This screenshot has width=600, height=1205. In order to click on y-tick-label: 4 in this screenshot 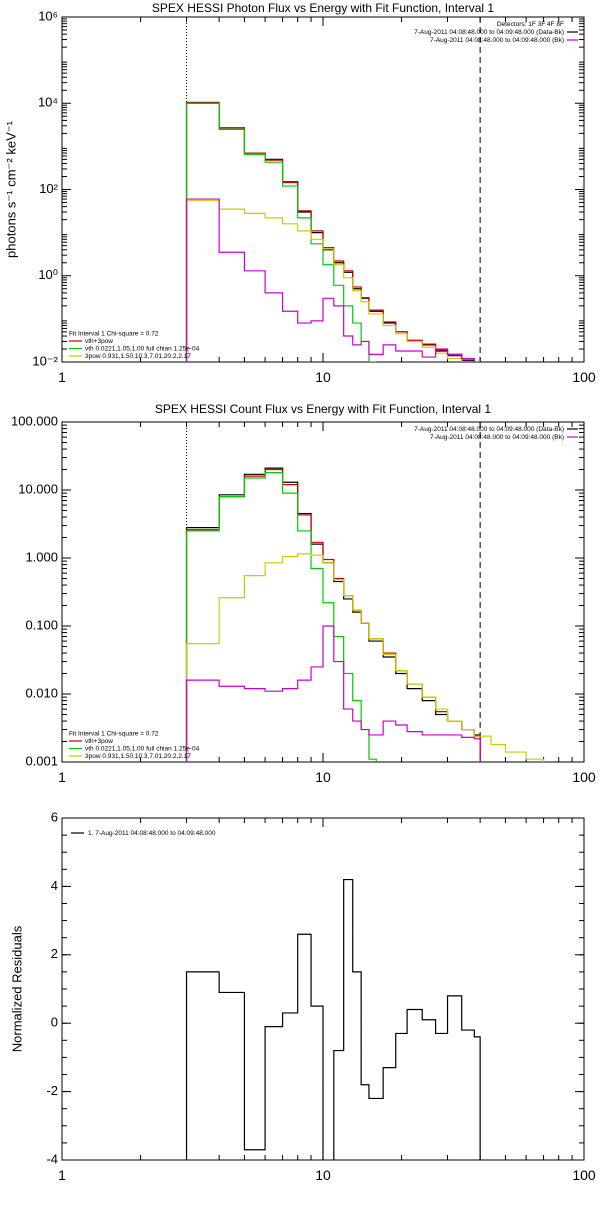, I will do `click(54, 885)`.